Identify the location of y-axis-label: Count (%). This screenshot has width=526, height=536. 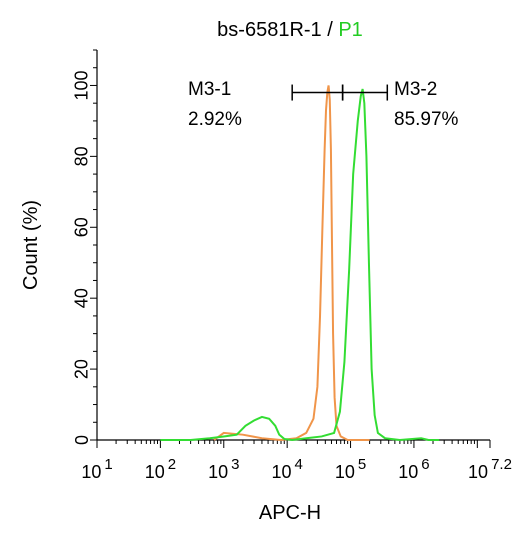
(31, 245).